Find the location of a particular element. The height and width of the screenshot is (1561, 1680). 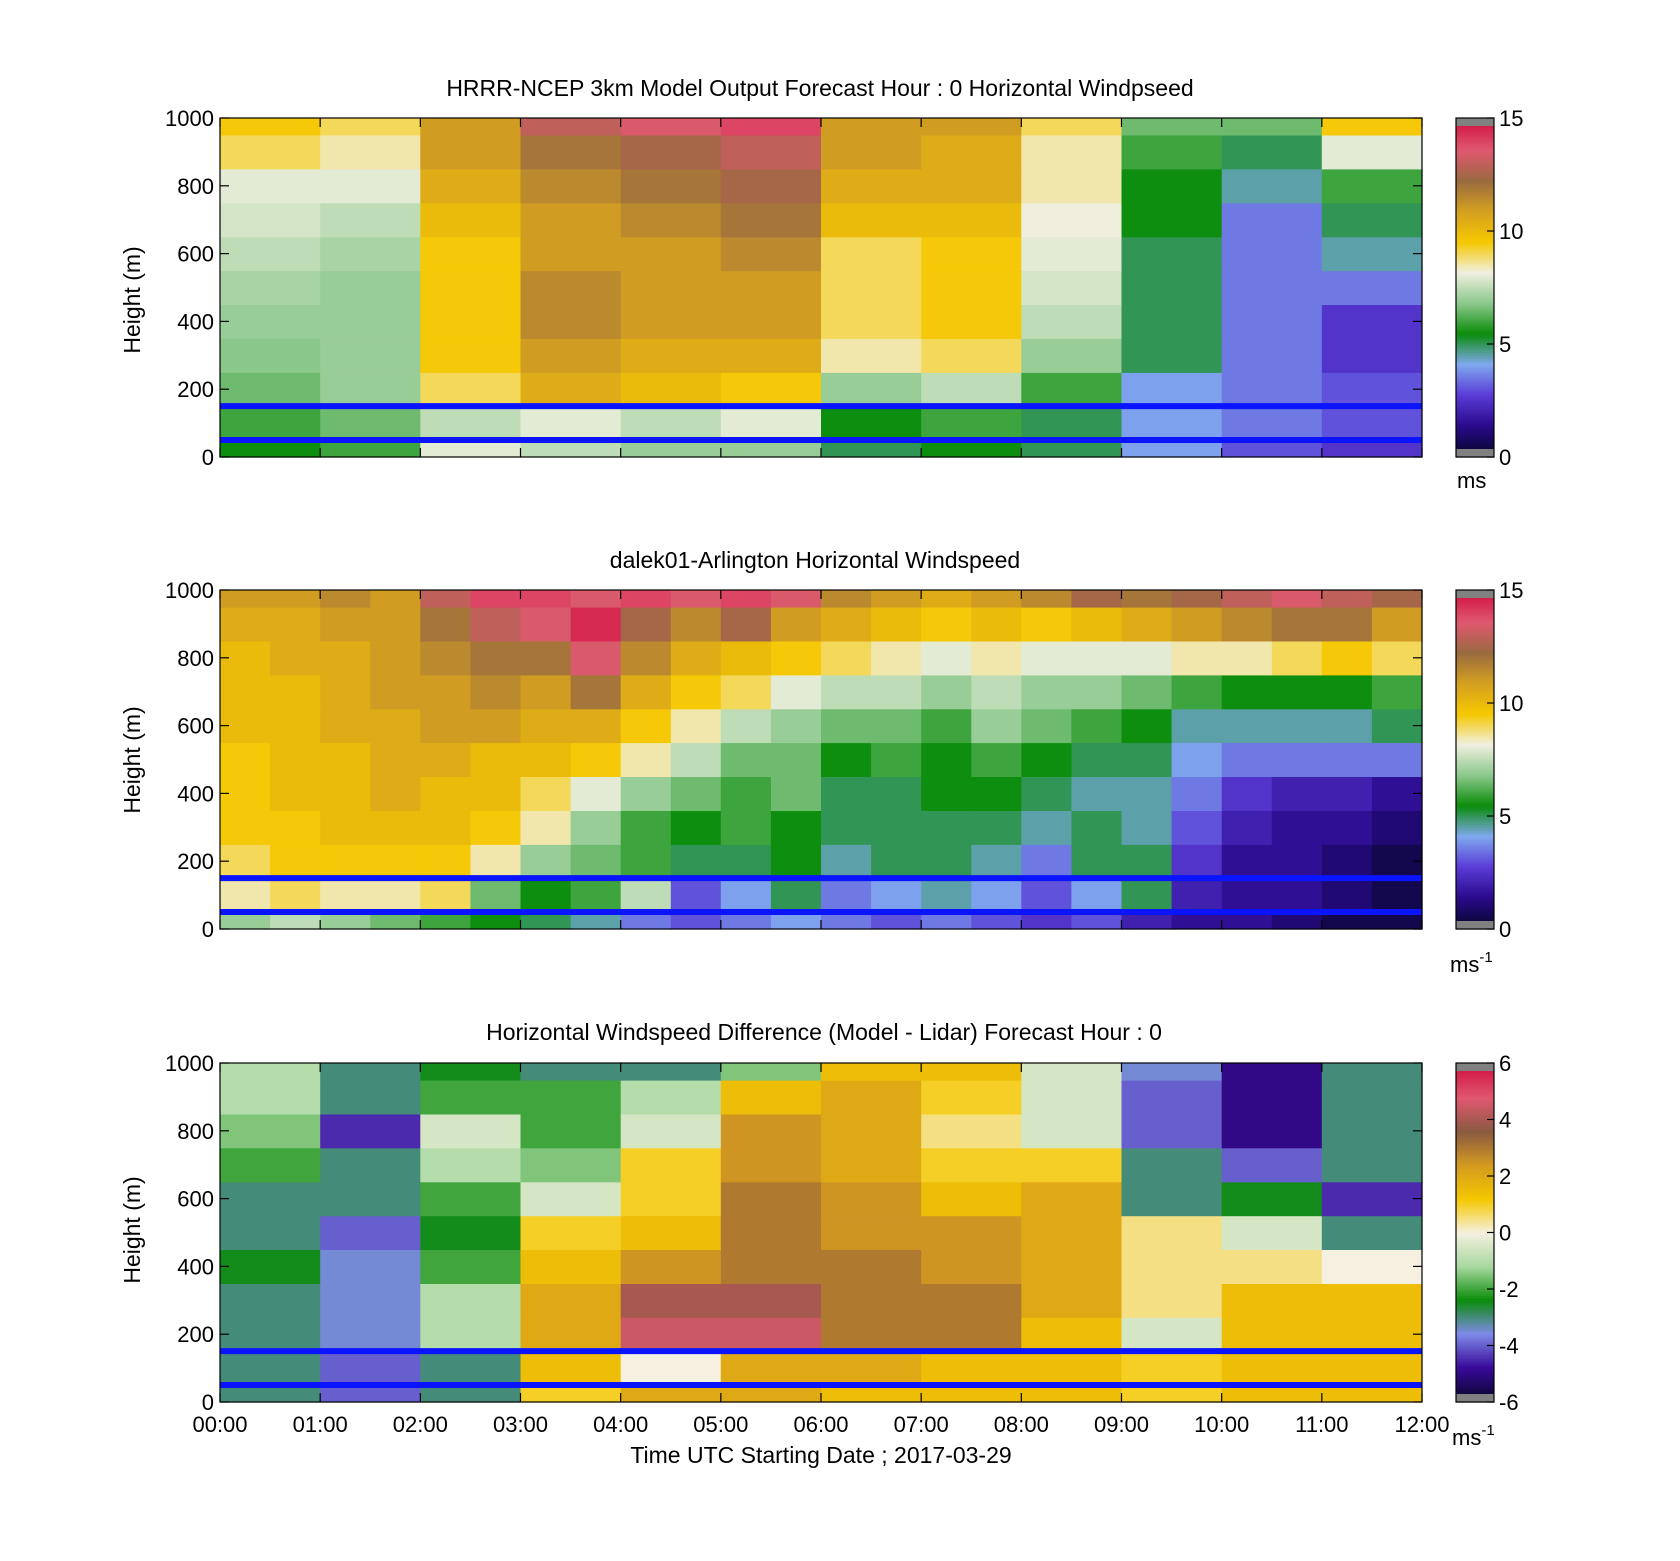

colorbar-frame is located at coordinates (1475, 287).